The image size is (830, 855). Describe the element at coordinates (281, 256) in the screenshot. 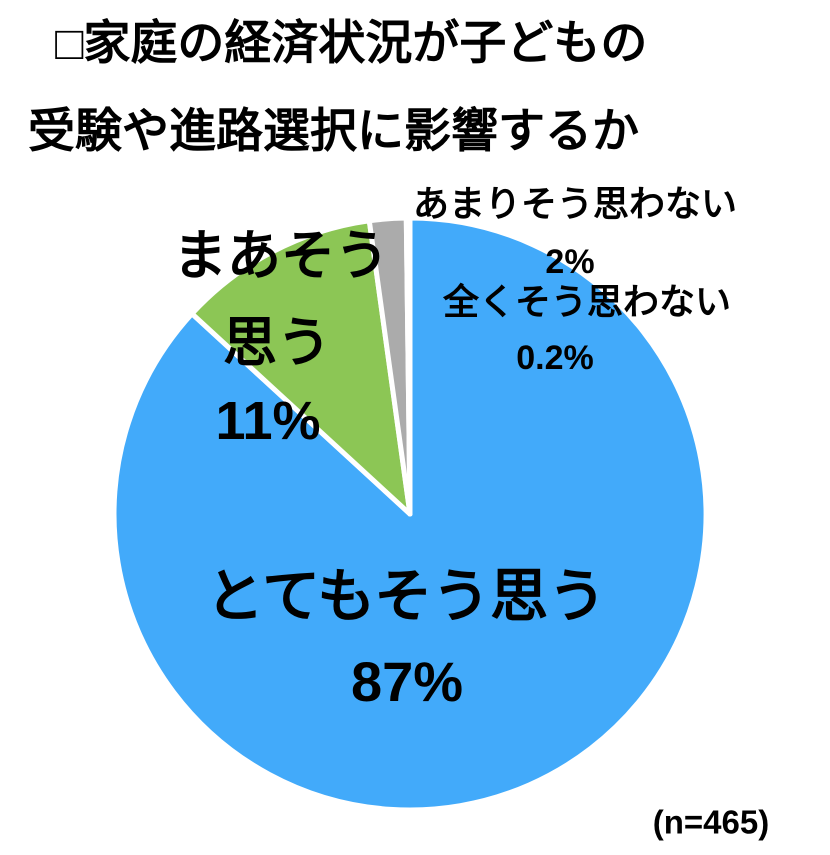

I see `slice-label-maa-line1: まあそう` at that location.